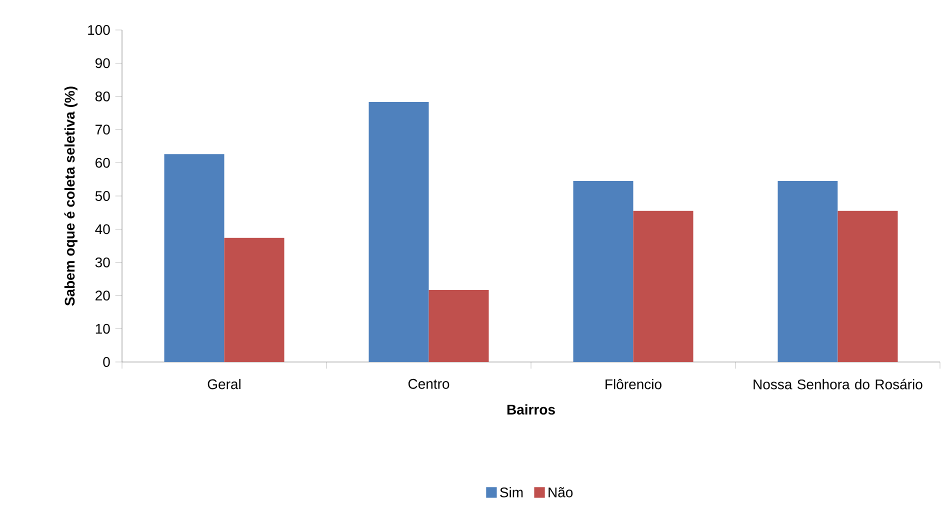 The height and width of the screenshot is (517, 949). I want to click on y-tick-label: 60, so click(103, 163).